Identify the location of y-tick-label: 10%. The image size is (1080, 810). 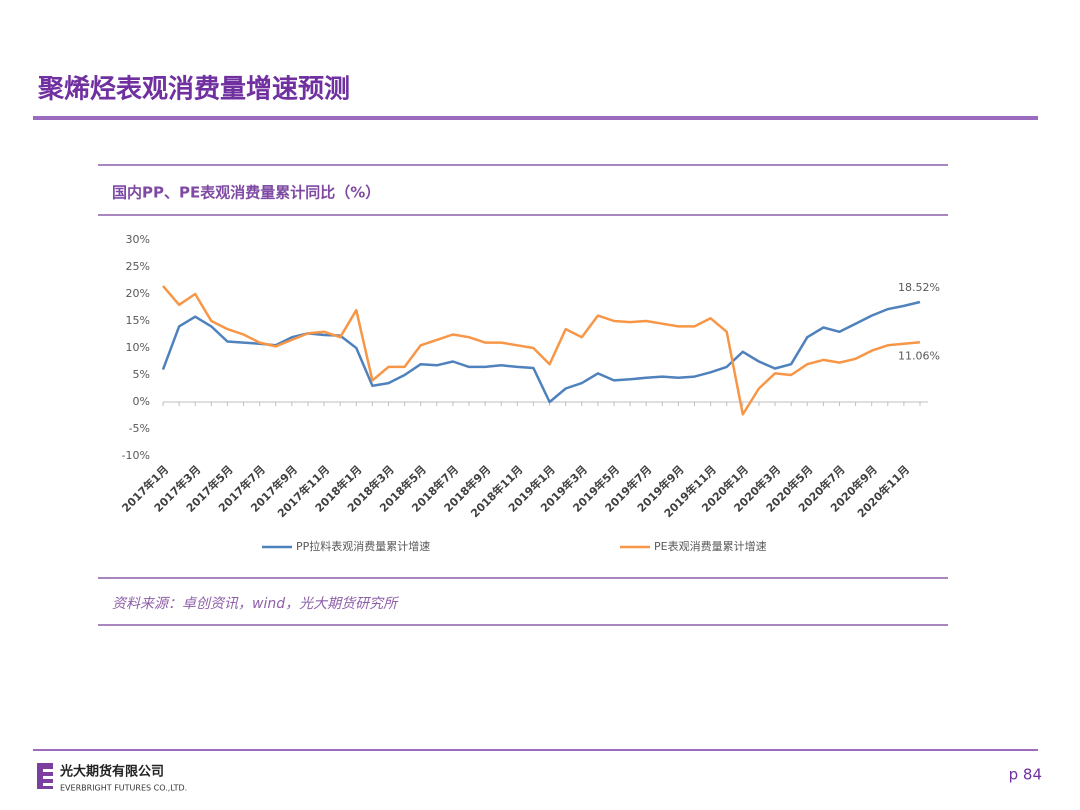
(138, 347).